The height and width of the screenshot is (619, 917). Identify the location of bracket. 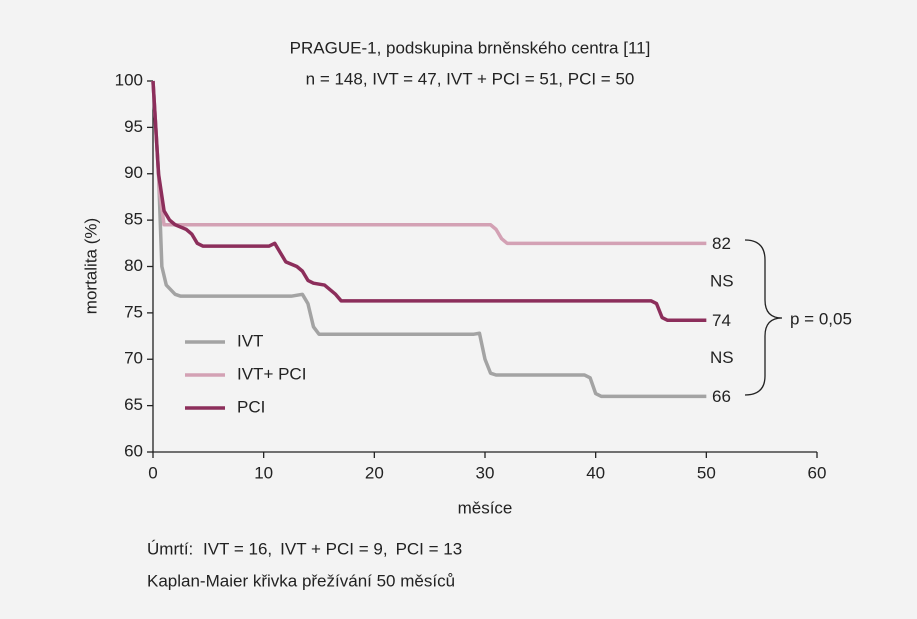
(763, 317).